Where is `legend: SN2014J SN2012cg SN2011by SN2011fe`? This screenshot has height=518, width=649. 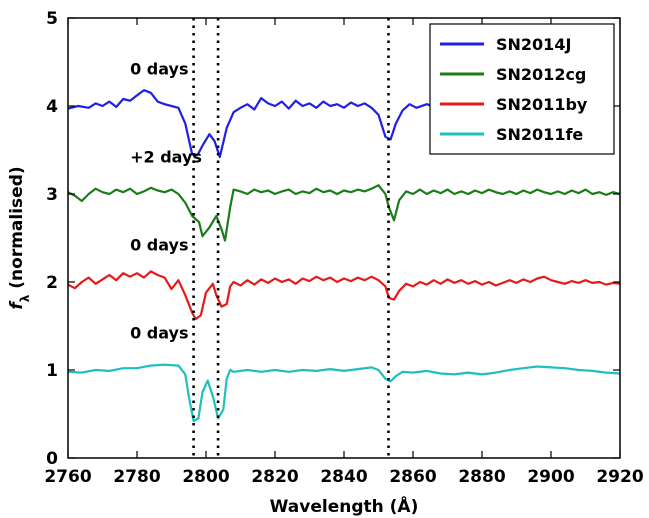 legend: SN2014J SN2012cg SN2011by SN2011fe is located at coordinates (522, 89).